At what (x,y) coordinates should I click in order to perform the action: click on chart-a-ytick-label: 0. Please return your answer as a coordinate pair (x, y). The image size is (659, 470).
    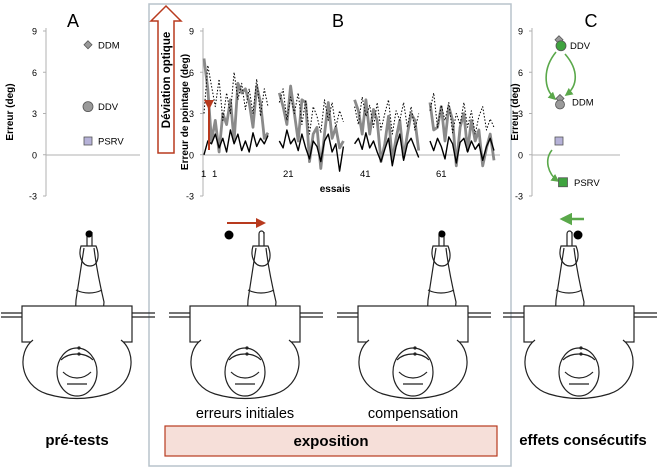
    Looking at the image, I should click on (34, 155).